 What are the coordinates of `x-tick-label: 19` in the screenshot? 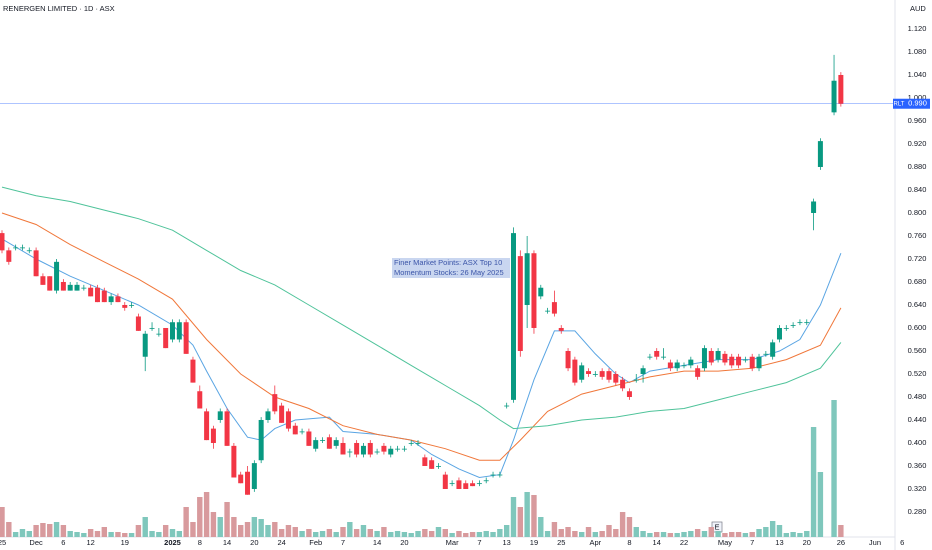 It's located at (534, 542).